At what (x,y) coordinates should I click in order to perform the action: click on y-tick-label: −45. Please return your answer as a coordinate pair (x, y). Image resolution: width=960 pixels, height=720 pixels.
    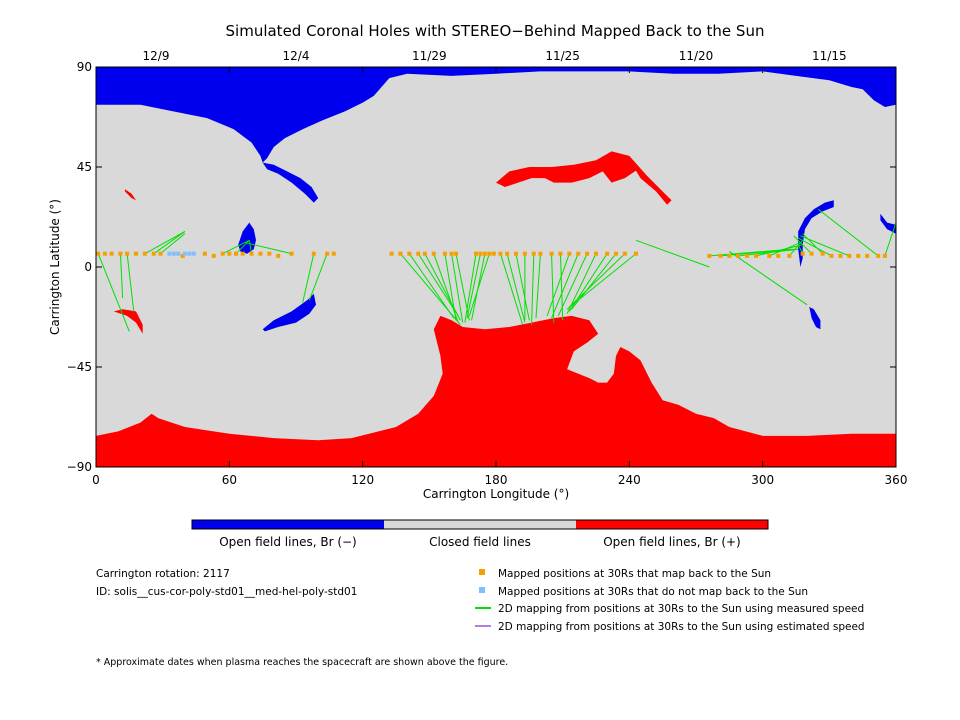
    Looking at the image, I should click on (79, 367).